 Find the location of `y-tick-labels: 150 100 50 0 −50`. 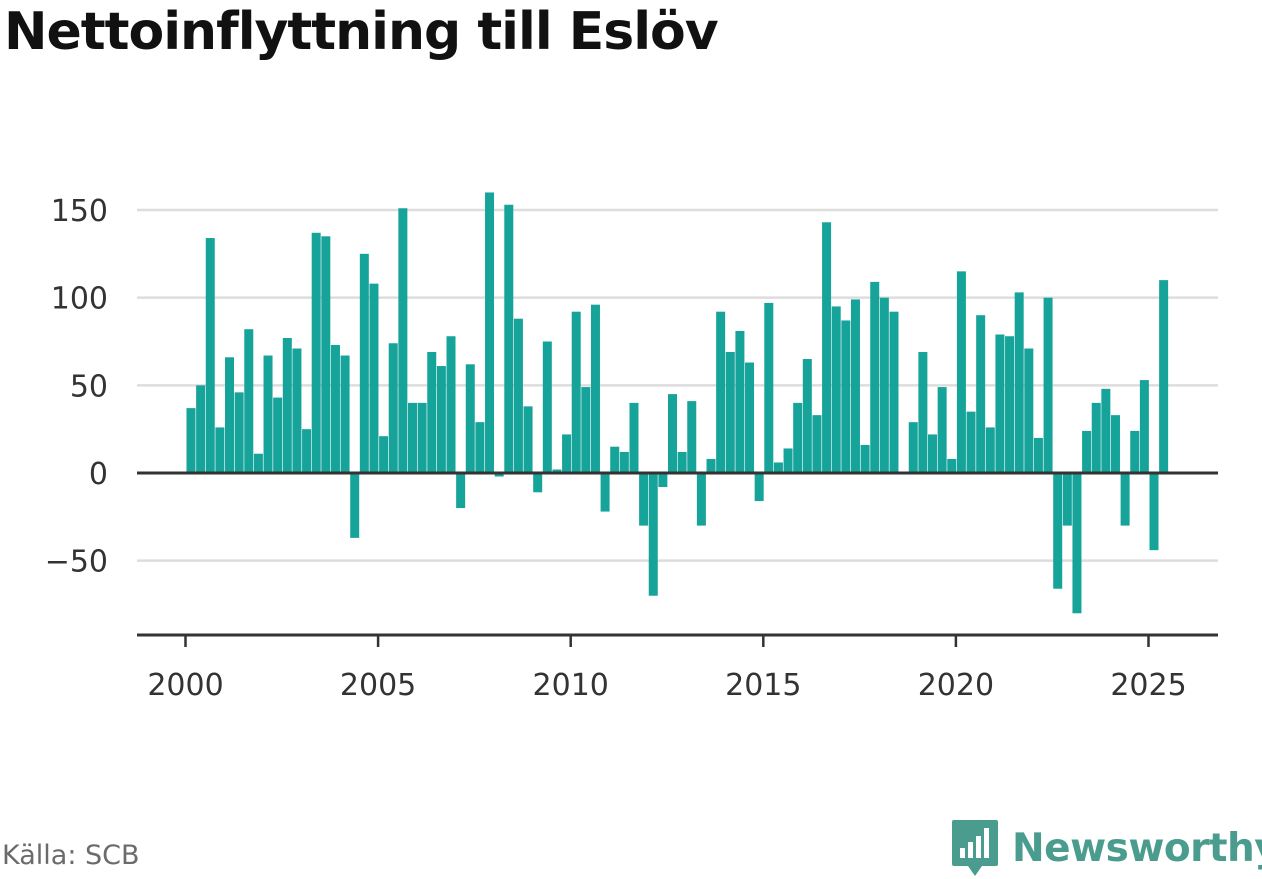

y-tick-labels: 150 100 50 0 −50 is located at coordinates (76, 387).